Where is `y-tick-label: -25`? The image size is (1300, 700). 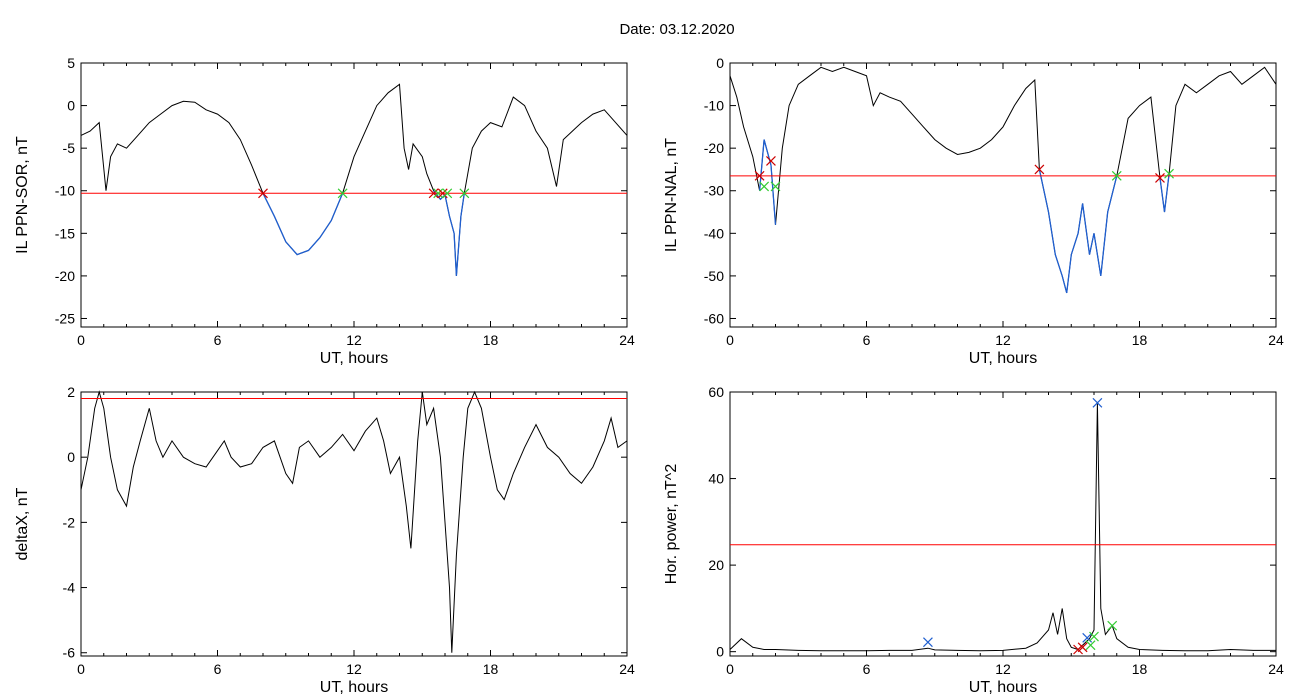
y-tick-label: -25 is located at coordinates (65, 318).